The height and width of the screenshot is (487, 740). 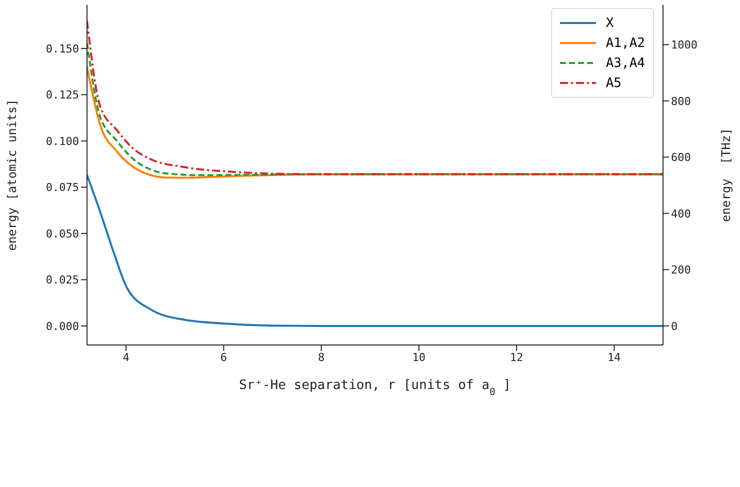 What do you see at coordinates (62, 49) in the screenshot?
I see `y-tick-label: 0.150` at bounding box center [62, 49].